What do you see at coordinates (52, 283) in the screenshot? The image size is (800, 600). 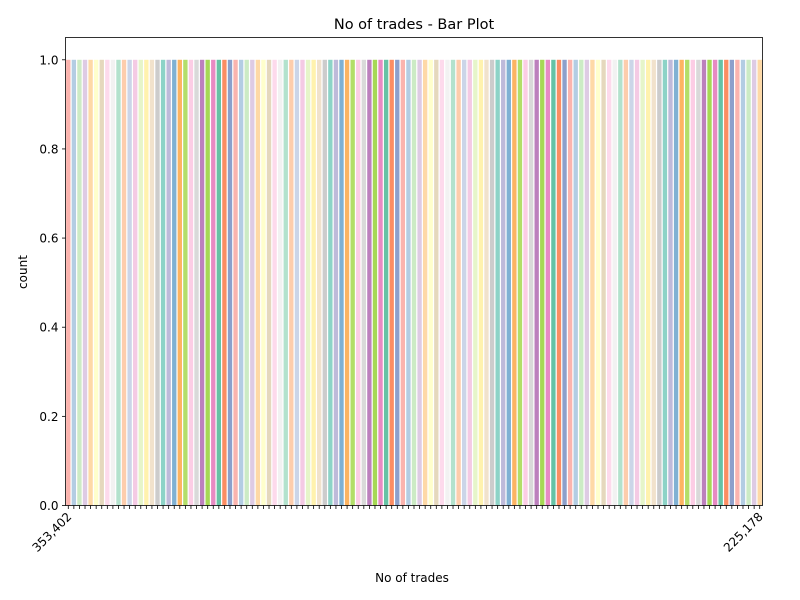 I see `y-axis-ticks: 0.0 0.2 0.4 0.6 0.8 1.0` at bounding box center [52, 283].